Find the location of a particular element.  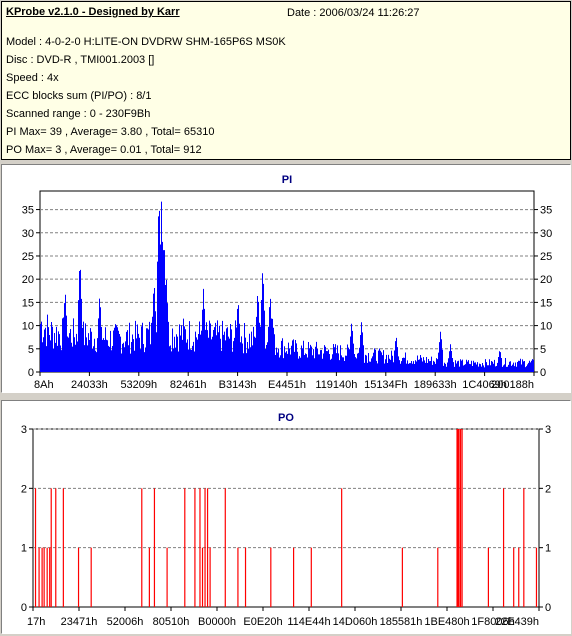

info-ecc: ECC blocks sum (PI/PO) : 8/1 is located at coordinates (79, 96).